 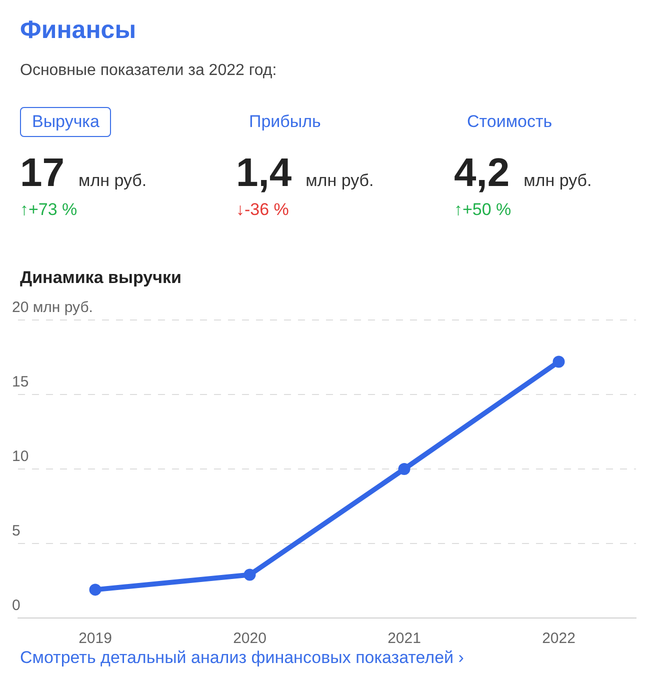 I want to click on x-tick-label: 2021, so click(x=404, y=639).